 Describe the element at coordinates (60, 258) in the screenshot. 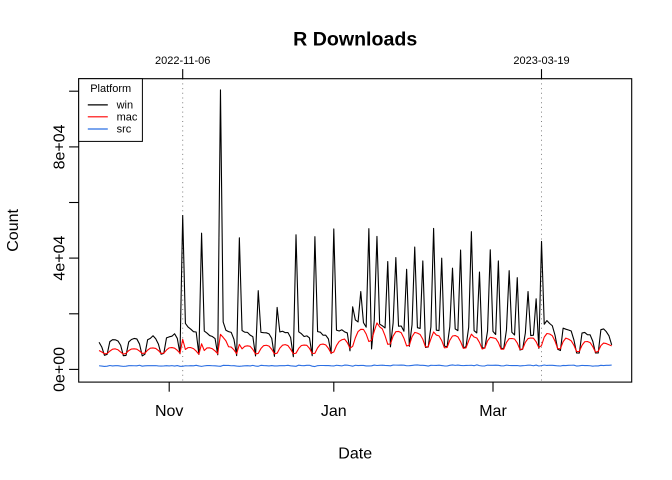

I see `svg-text: 4e+04` at that location.